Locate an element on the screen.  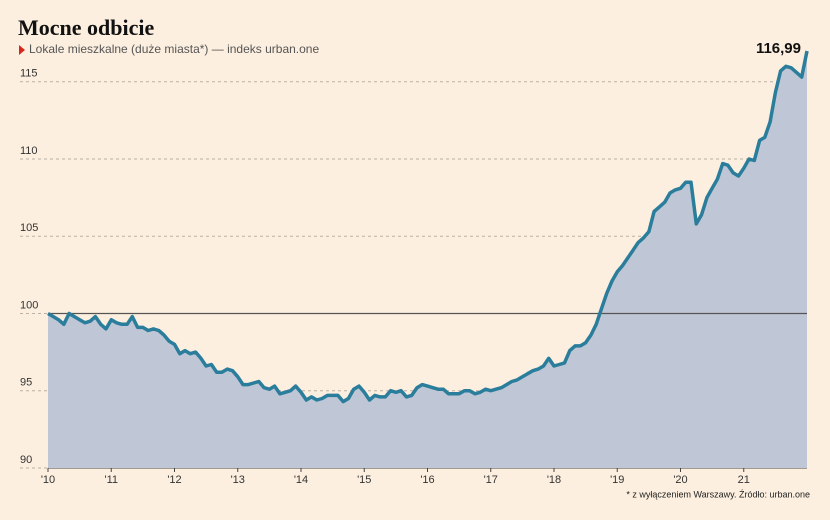
y-tick-label: 100 is located at coordinates (29, 305).